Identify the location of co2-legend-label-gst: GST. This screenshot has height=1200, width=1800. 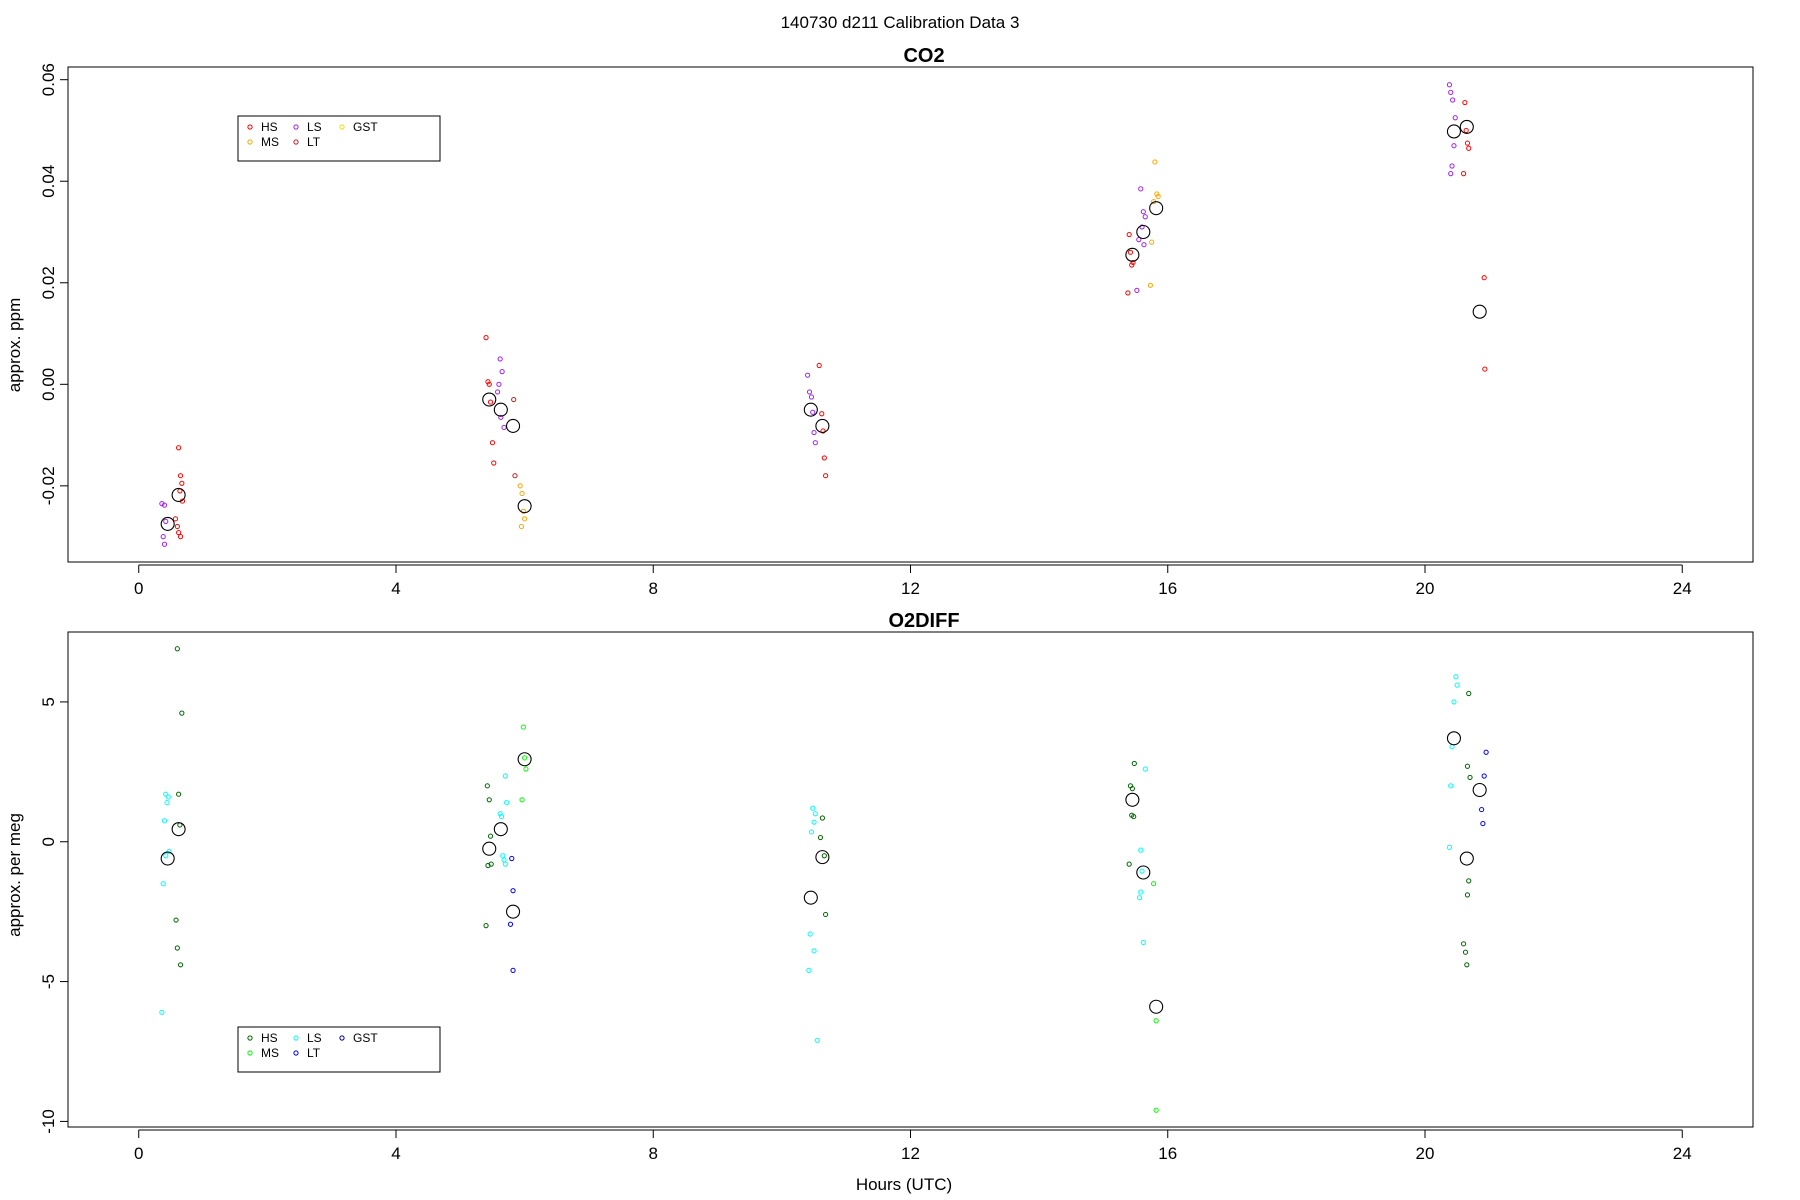
(365, 127).